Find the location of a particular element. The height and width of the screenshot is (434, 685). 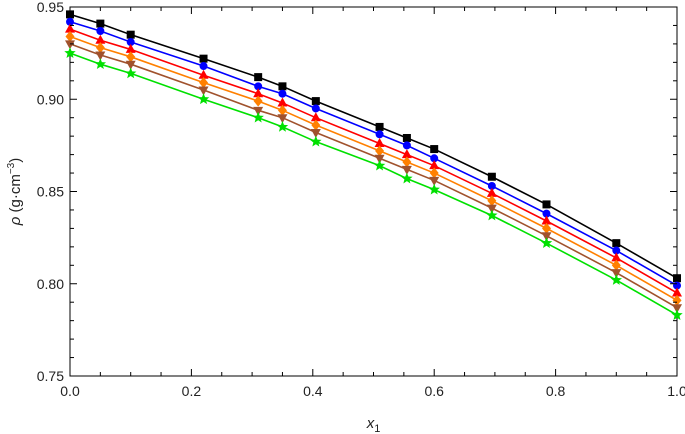

y-tick-label: 0.75 is located at coordinates (50, 376).